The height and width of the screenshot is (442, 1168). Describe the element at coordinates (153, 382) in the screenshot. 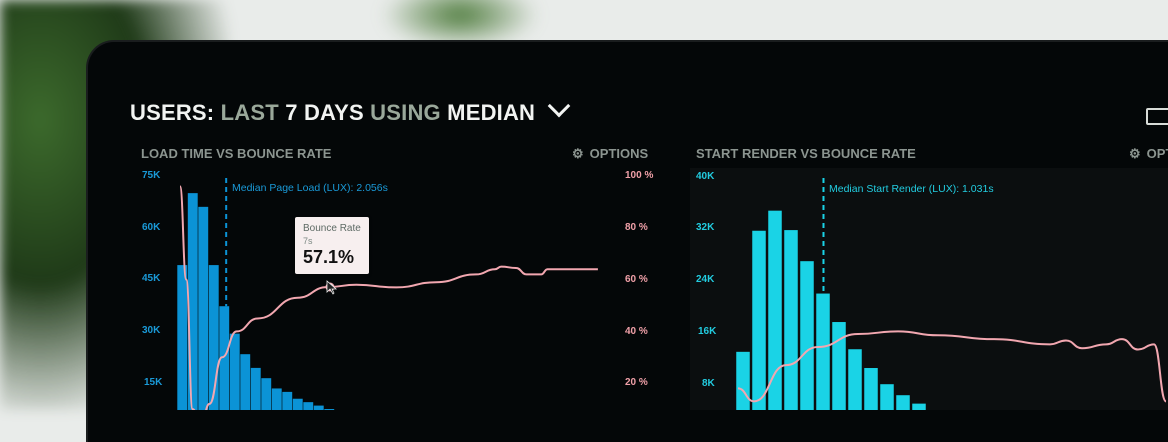

I see `y-tick: 15K` at that location.